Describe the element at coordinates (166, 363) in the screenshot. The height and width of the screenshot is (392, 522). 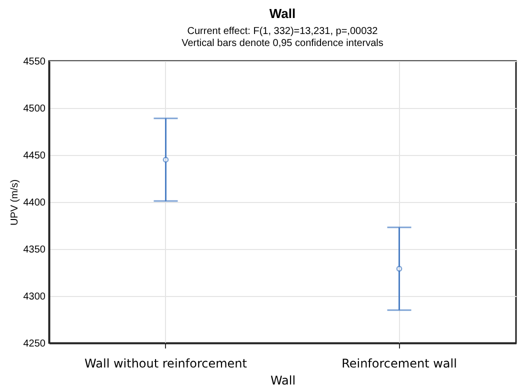
I see `x-tick-label: Wall without reinforcement` at that location.